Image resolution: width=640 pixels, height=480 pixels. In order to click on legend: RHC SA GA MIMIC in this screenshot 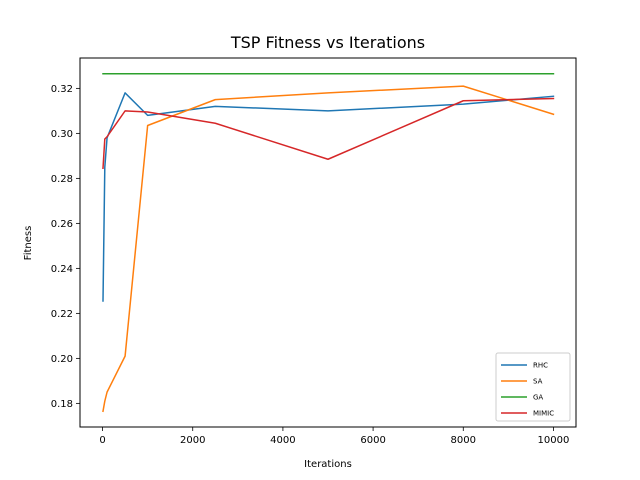, I will do `click(533, 387)`.